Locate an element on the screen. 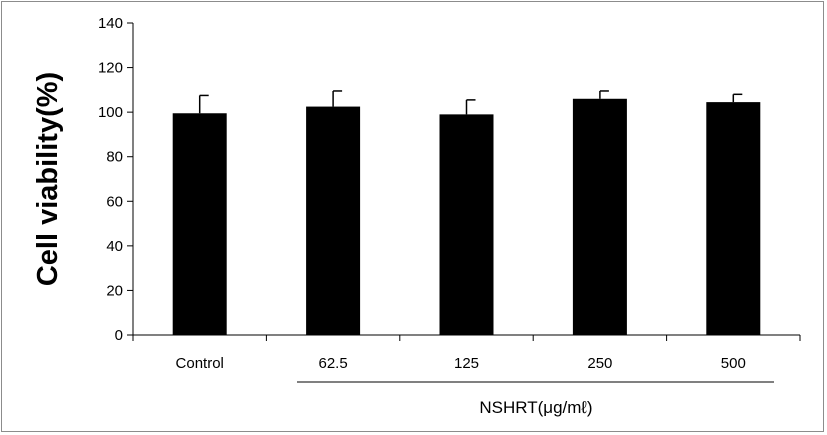  x-tick-labels: Control 62.5 125 250 500 is located at coordinates (461, 363).